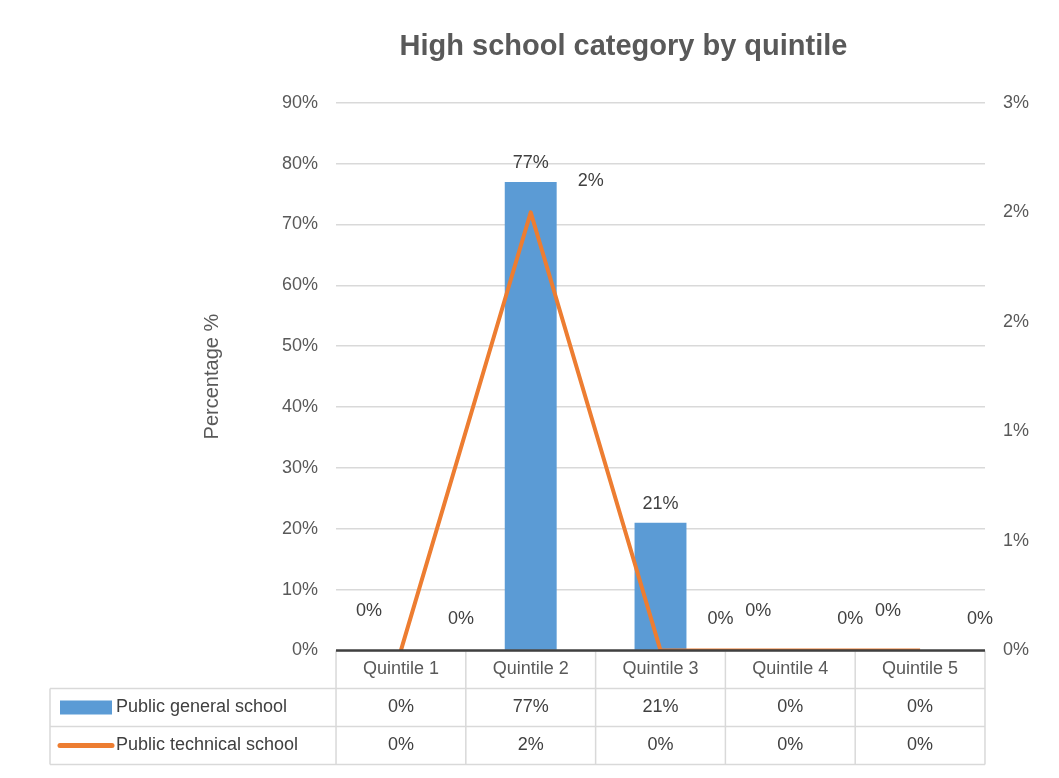 This screenshot has height=778, width=1059. What do you see at coordinates (207, 744) in the screenshot?
I see `legend-label: Public technical school` at bounding box center [207, 744].